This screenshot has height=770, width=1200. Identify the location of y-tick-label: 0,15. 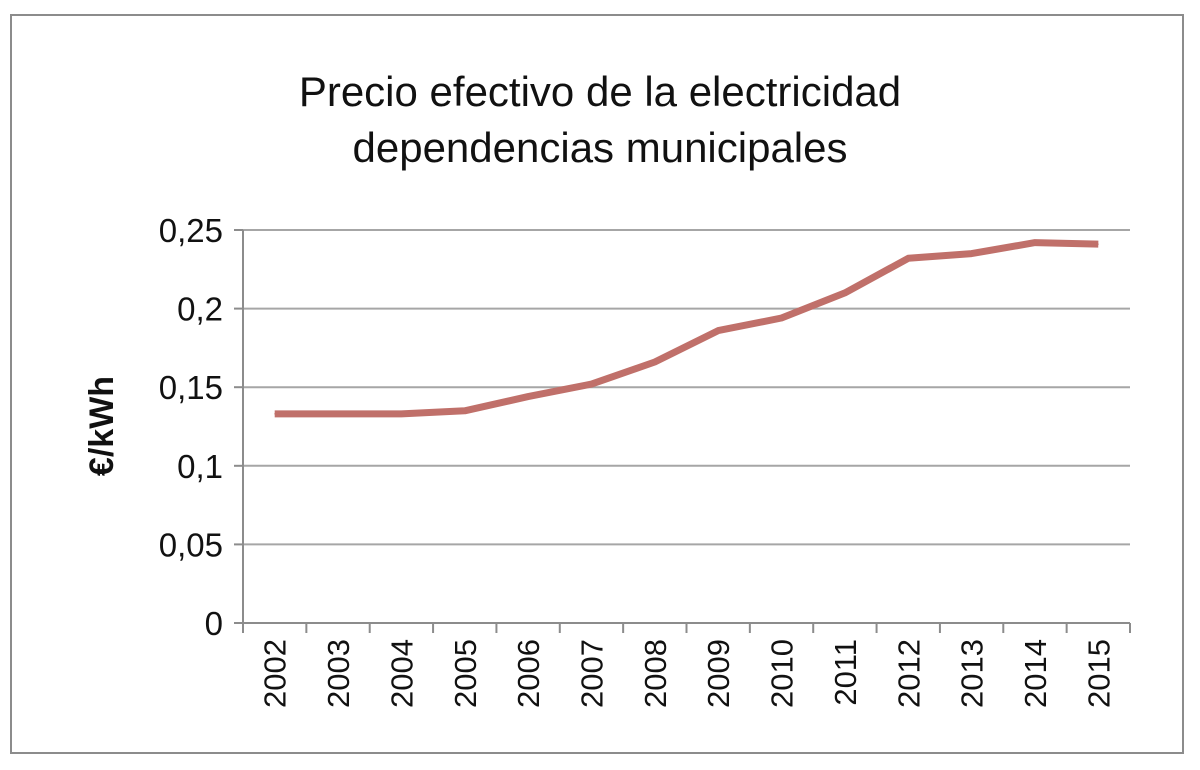
(191, 387).